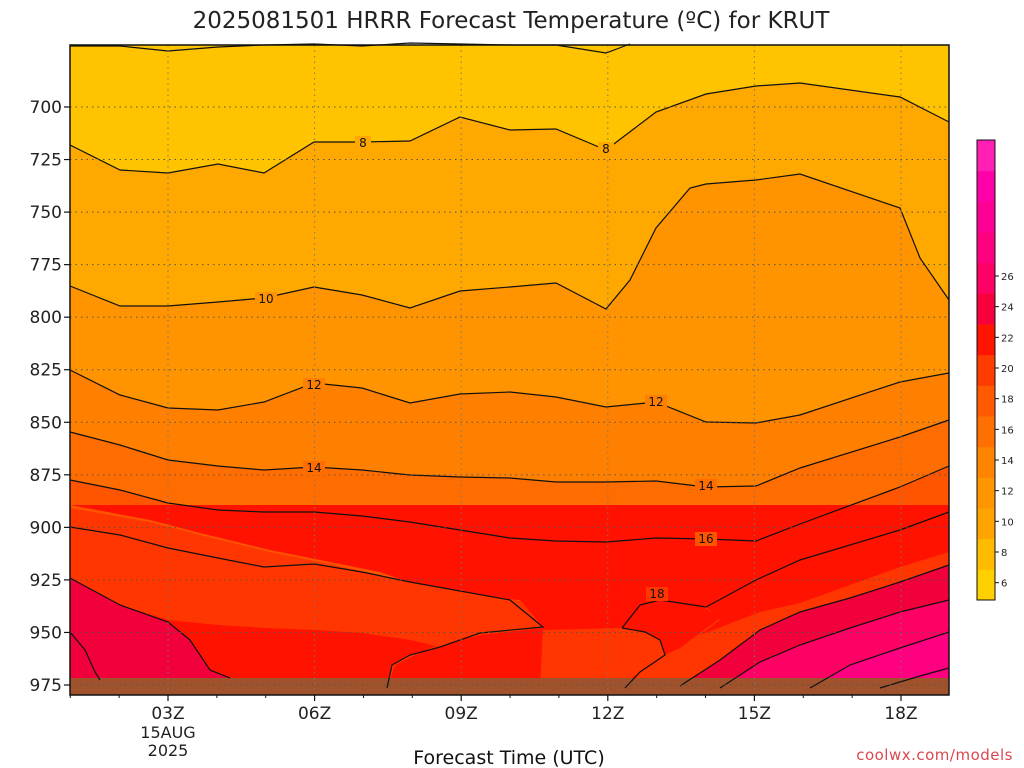  Describe the element at coordinates (1007, 308) in the screenshot. I see `colorbar-label: 24` at that location.